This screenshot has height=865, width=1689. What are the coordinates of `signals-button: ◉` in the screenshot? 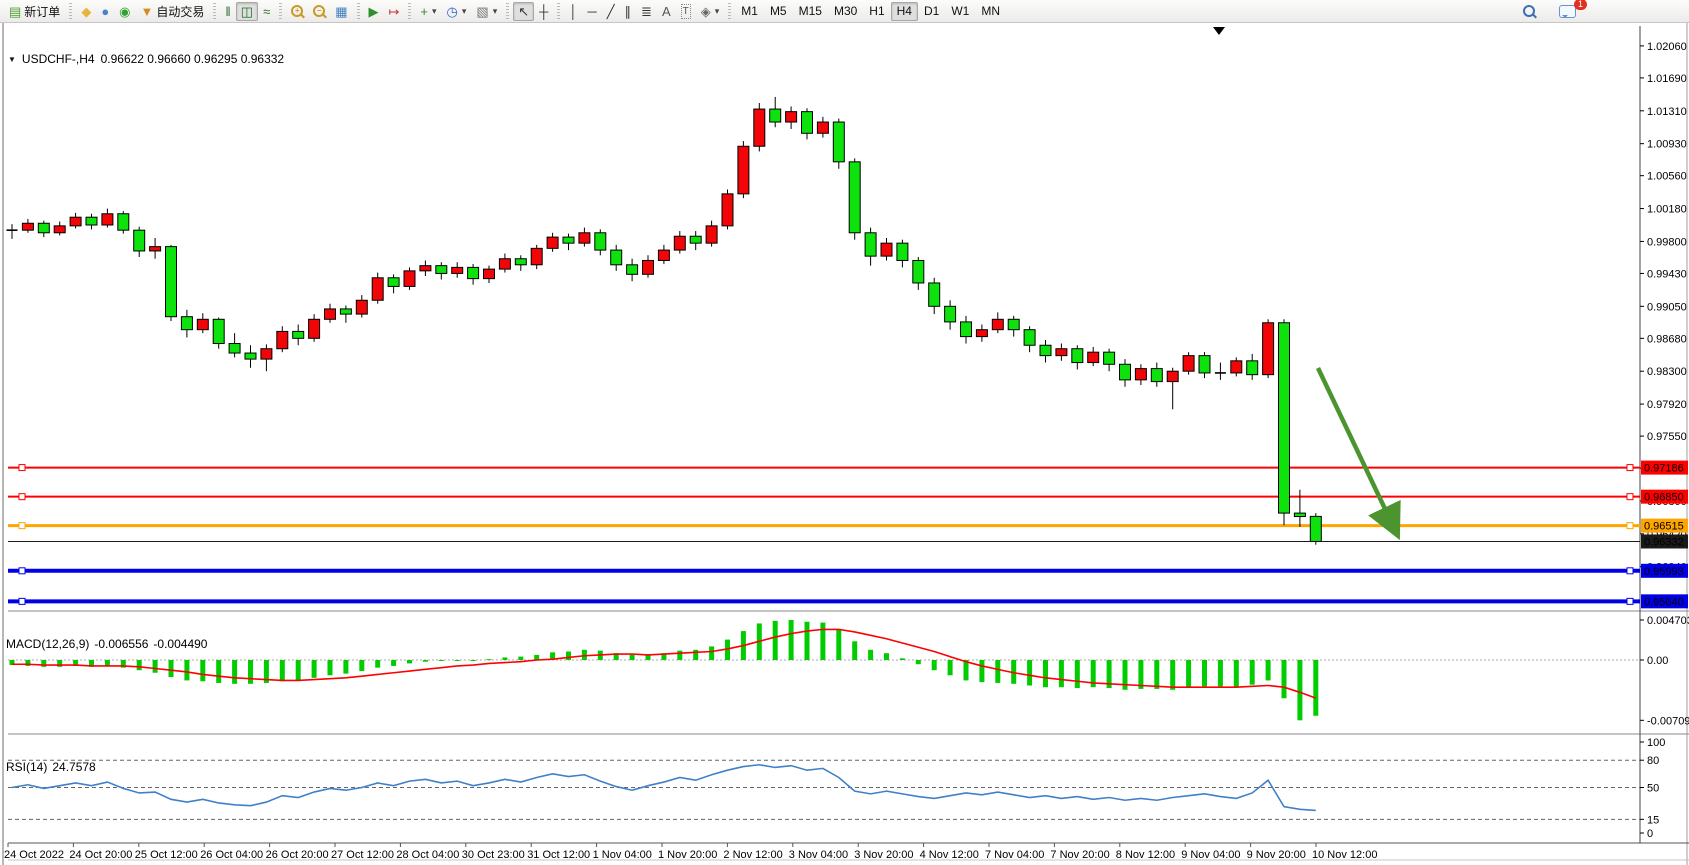 It's located at (124, 11).